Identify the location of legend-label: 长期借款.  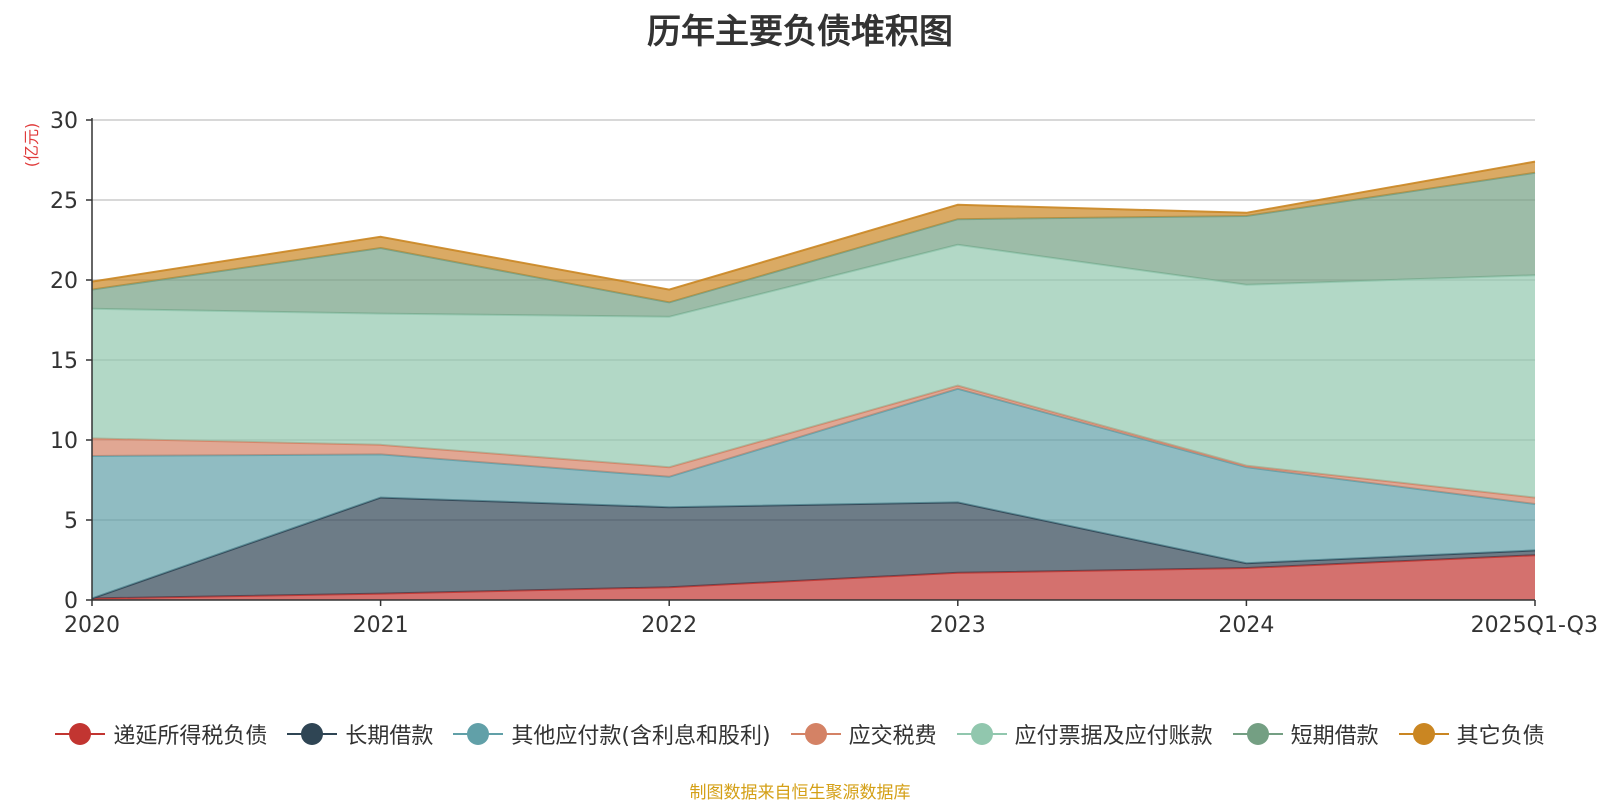
(389, 736).